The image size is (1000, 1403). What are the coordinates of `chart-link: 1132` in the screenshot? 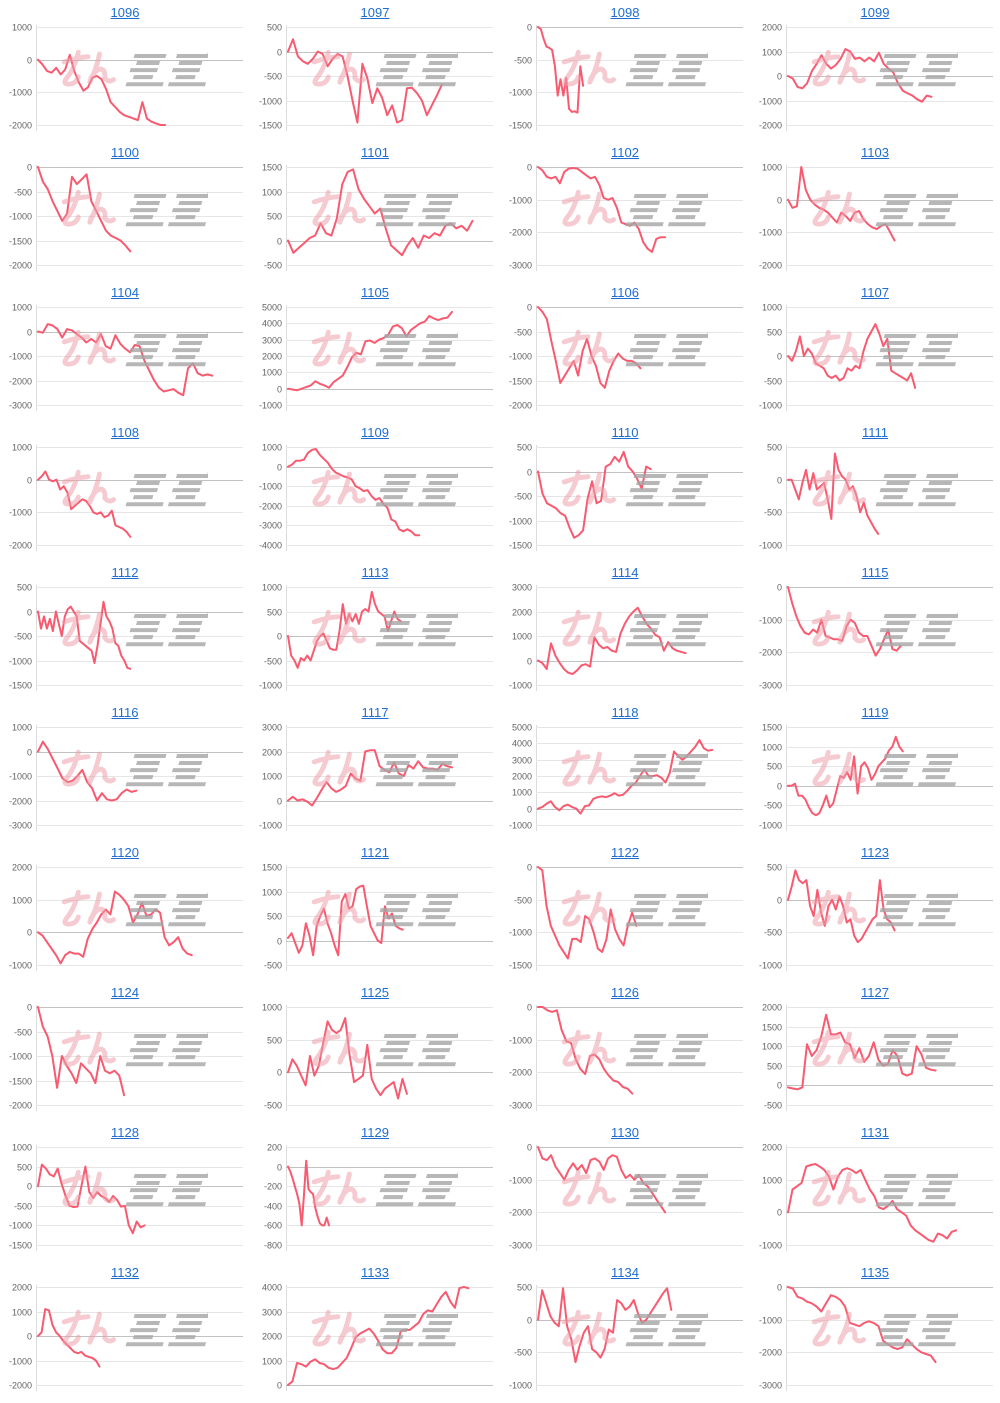 It's located at (125, 1272).